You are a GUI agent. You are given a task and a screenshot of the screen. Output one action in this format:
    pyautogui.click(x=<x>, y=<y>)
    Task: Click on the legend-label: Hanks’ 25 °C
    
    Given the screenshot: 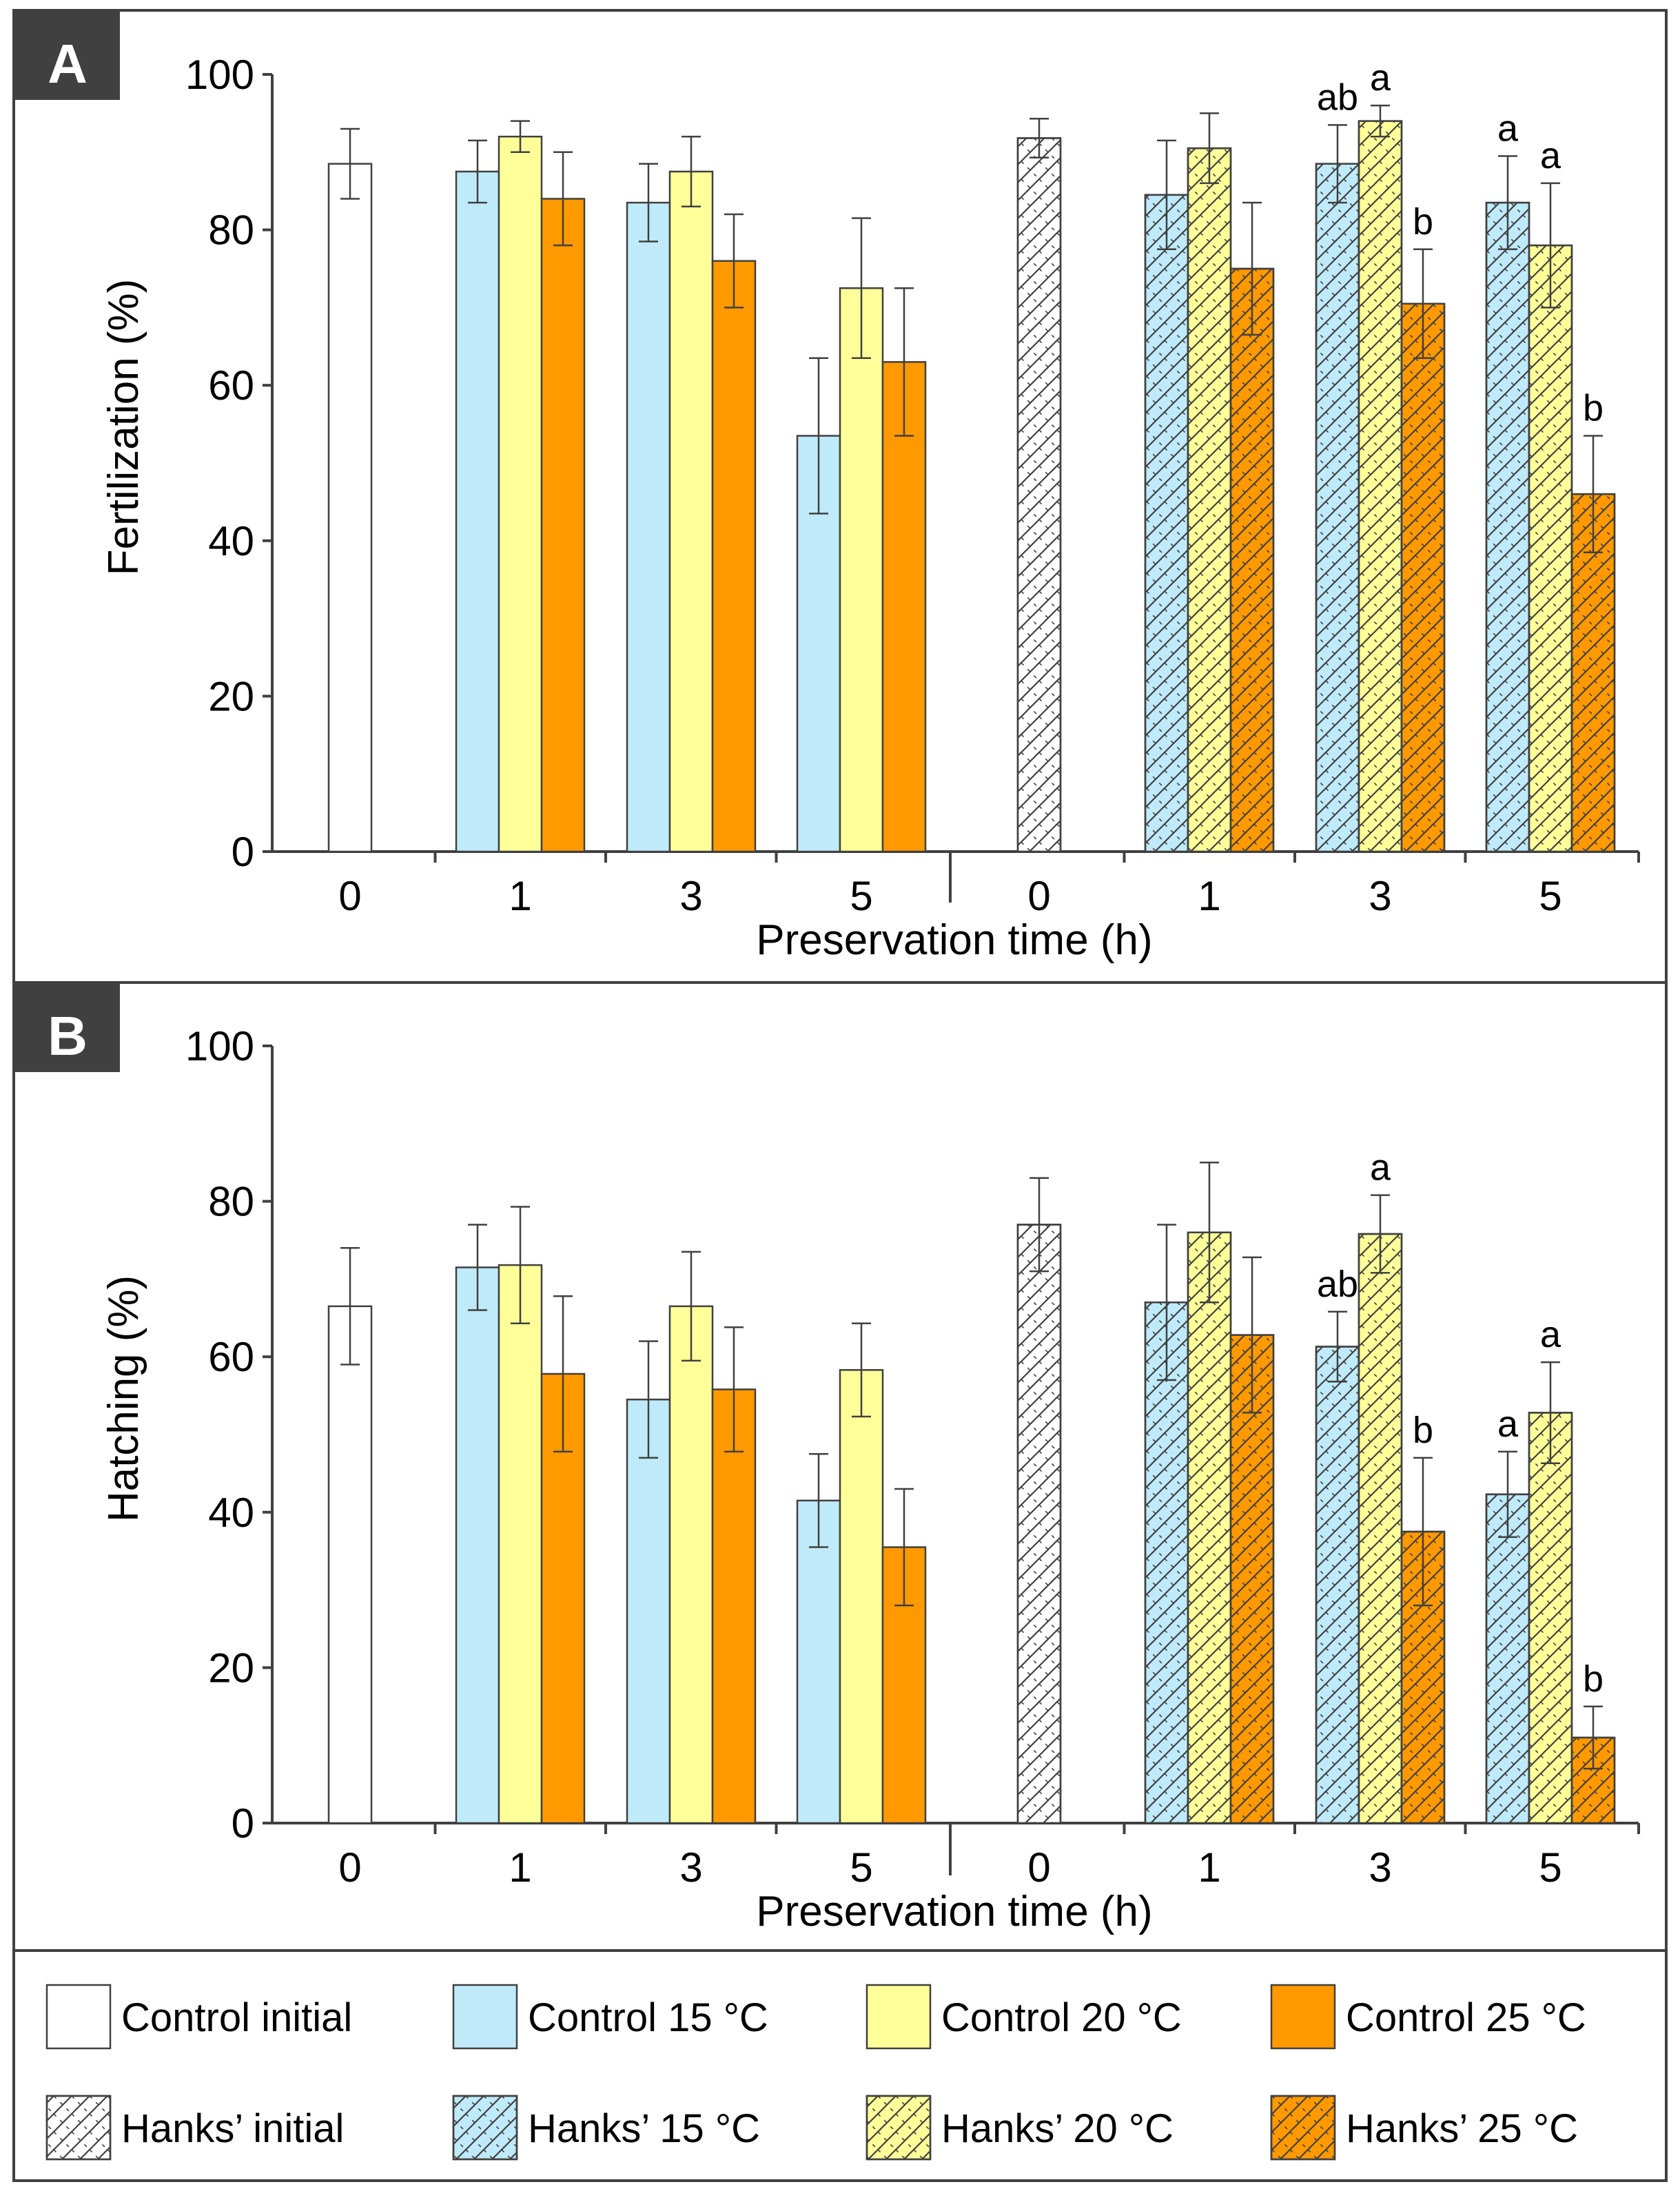 What is the action you would take?
    pyautogui.click(x=1462, y=2128)
    